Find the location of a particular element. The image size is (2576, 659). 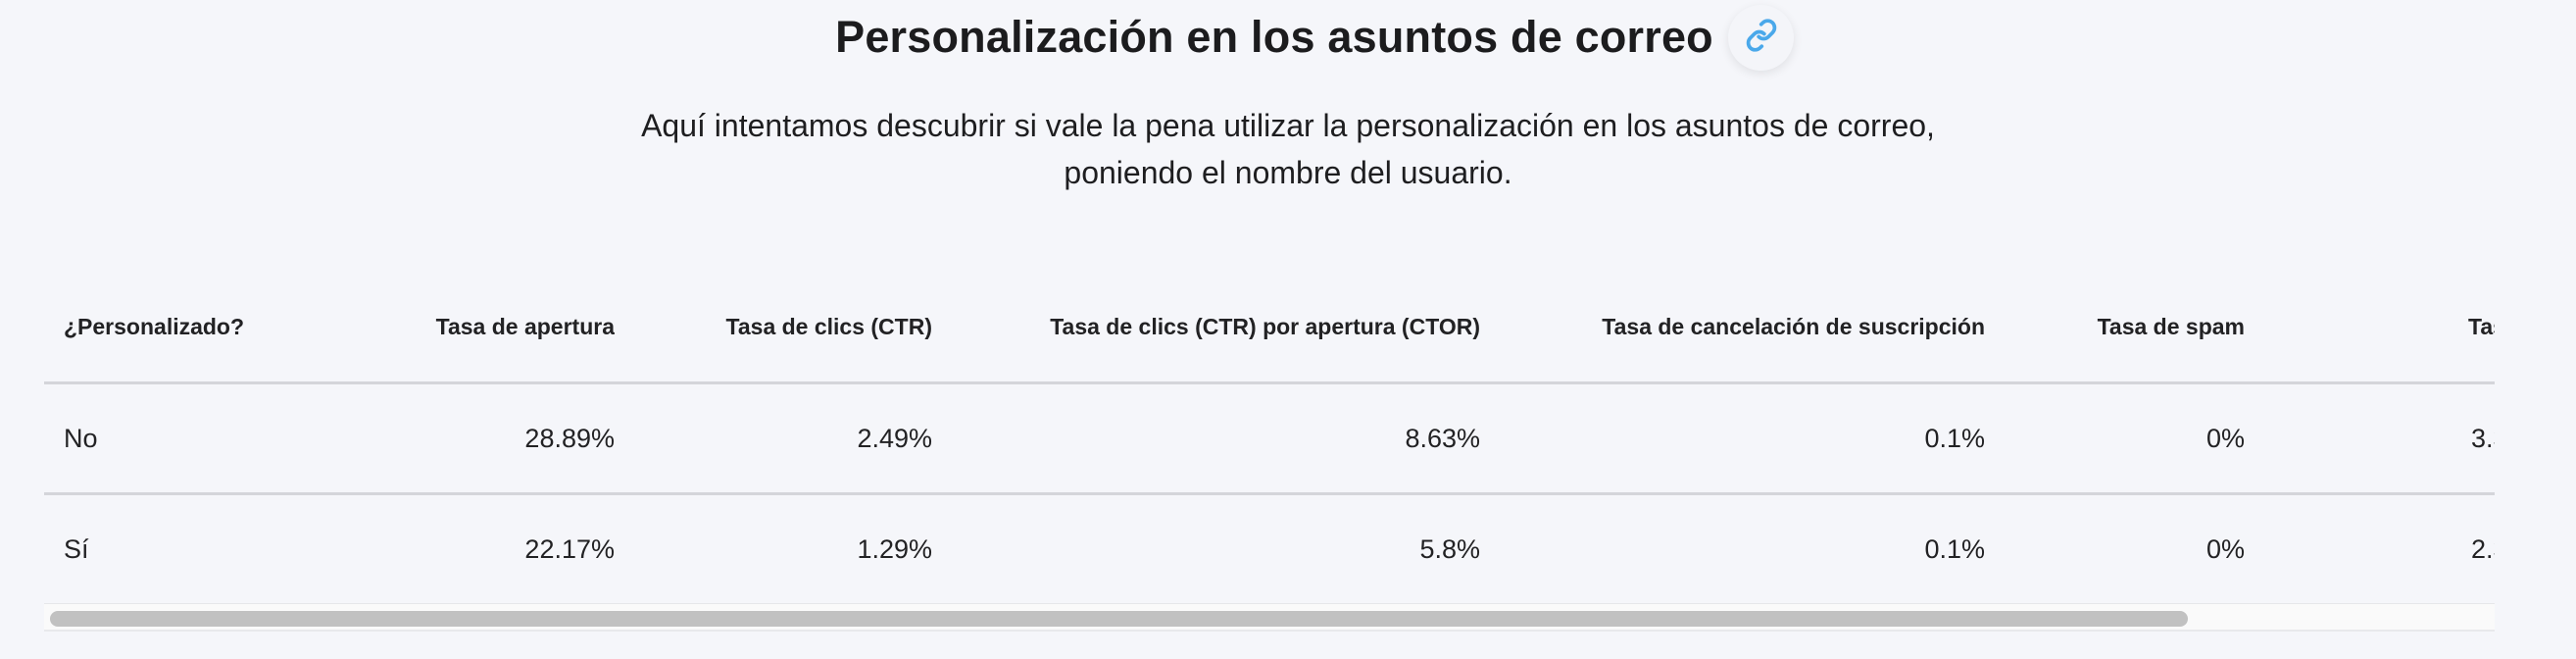

column-header-rebote: Tasa de rebo is located at coordinates (2370, 328).